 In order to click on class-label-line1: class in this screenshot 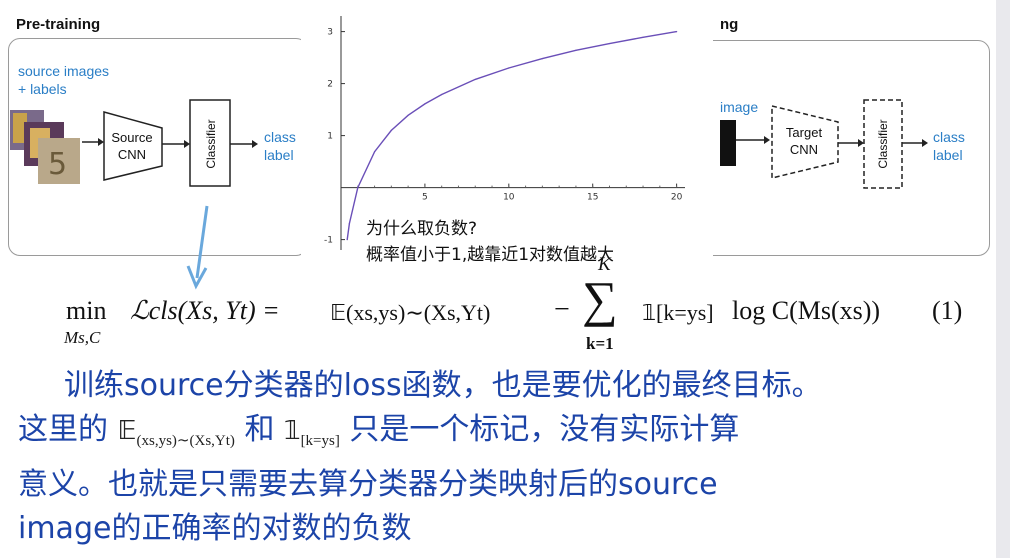, I will do `click(280, 137)`.